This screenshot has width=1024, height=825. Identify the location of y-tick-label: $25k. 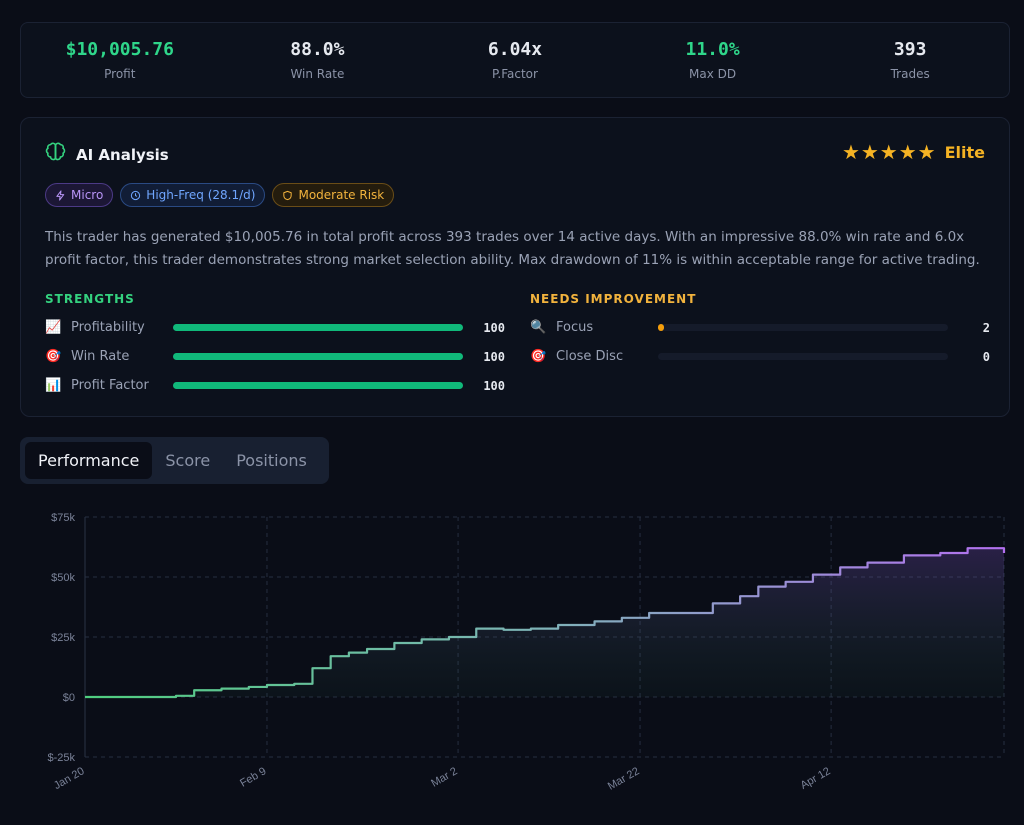
(63, 638).